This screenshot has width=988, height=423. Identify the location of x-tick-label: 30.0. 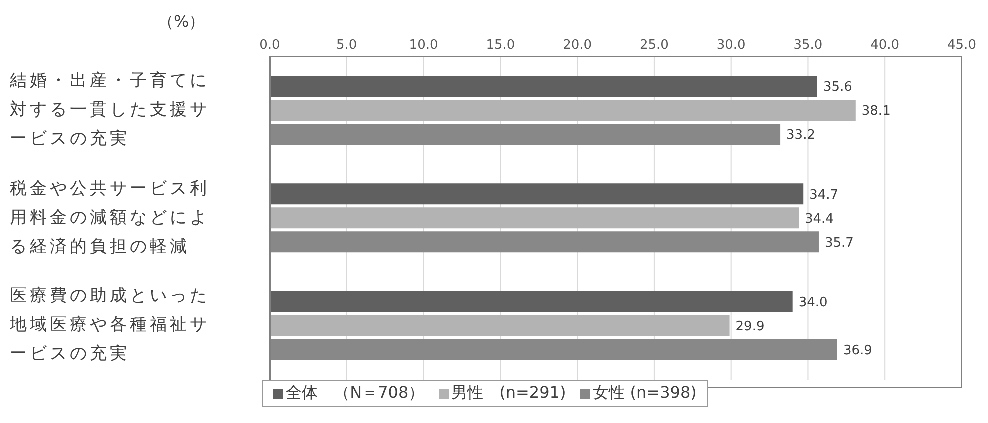
(731, 45).